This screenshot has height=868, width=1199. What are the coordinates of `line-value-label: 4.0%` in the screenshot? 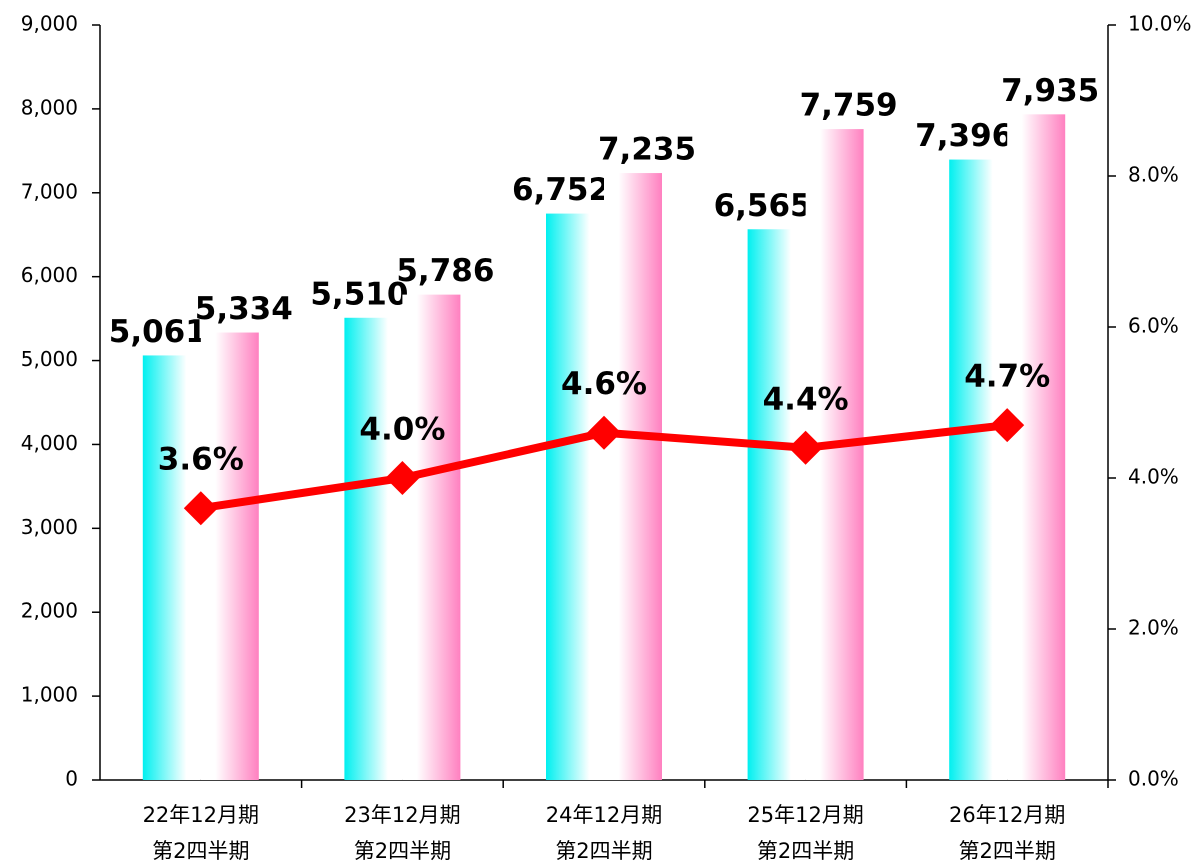 It's located at (402, 430).